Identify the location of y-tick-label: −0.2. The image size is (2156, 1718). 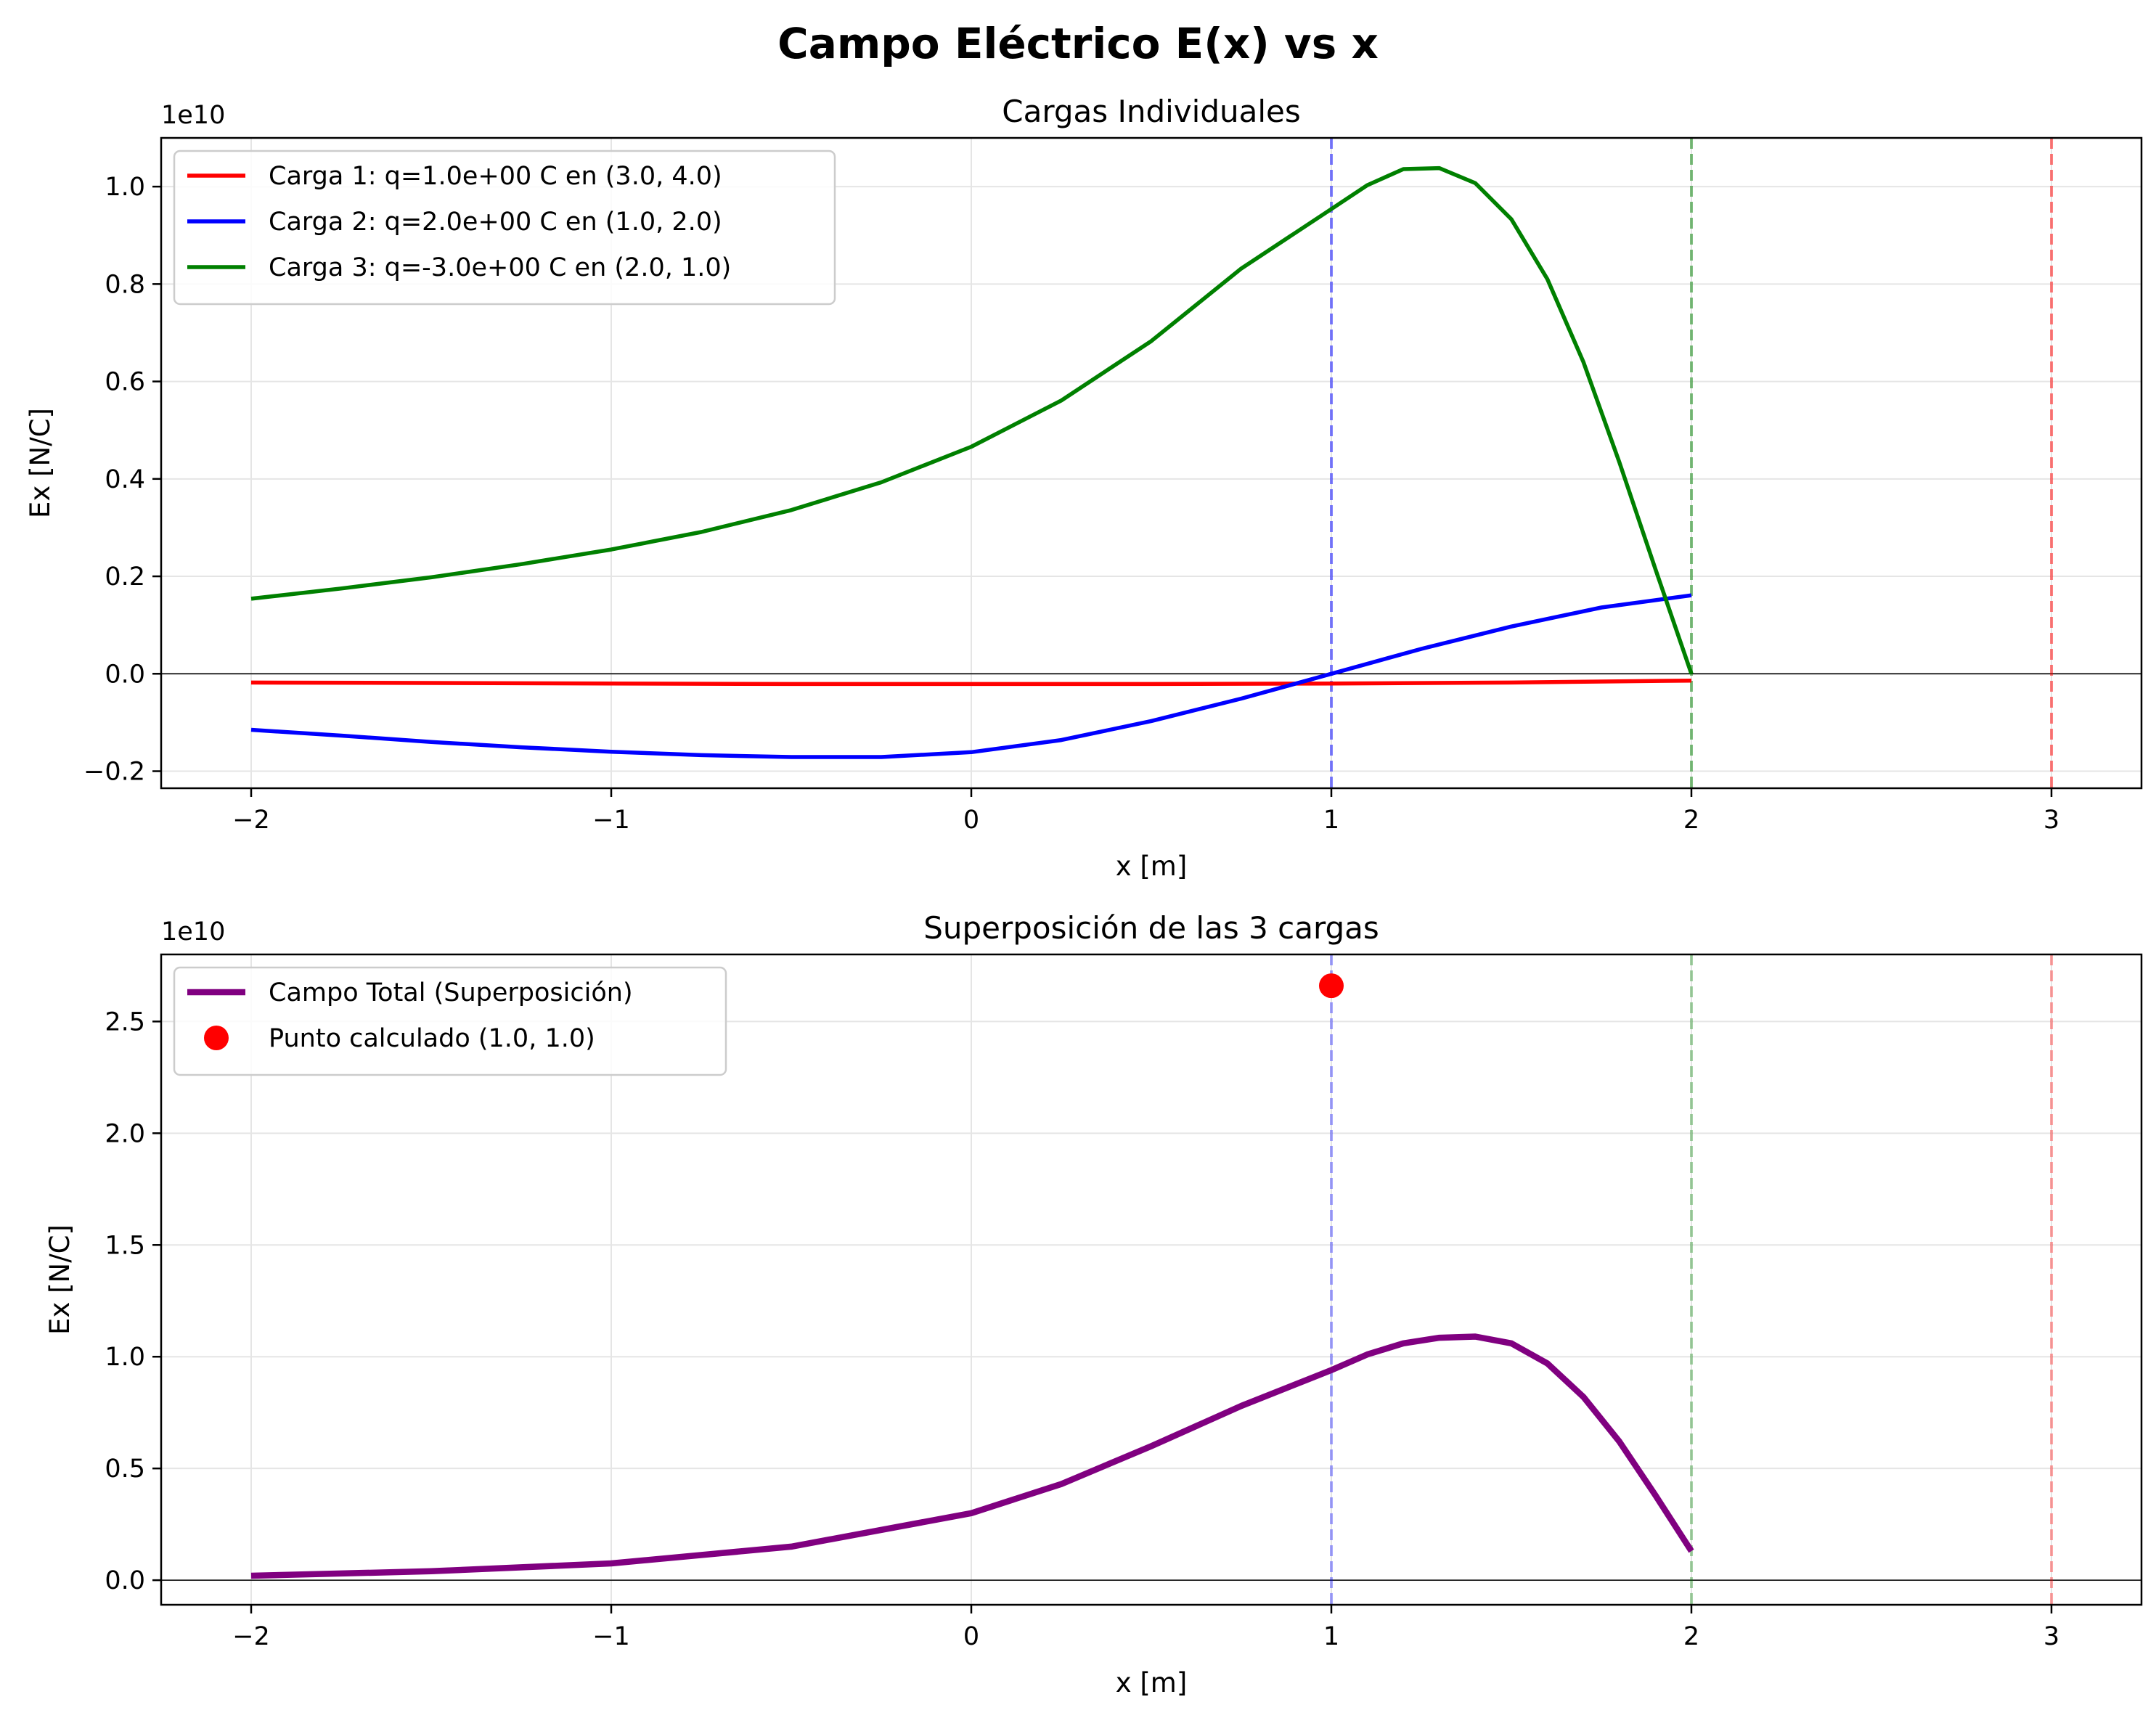
(114, 773).